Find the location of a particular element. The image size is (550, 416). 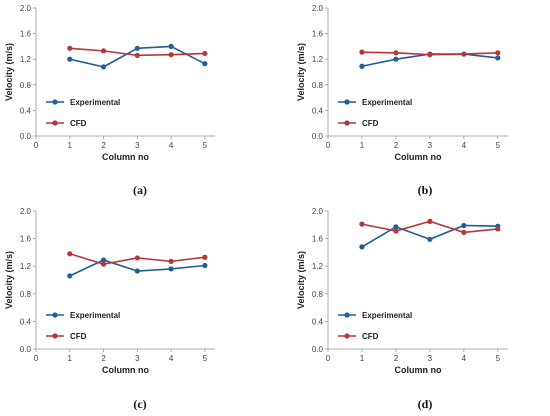

panel-label: (a) is located at coordinates (140, 190).